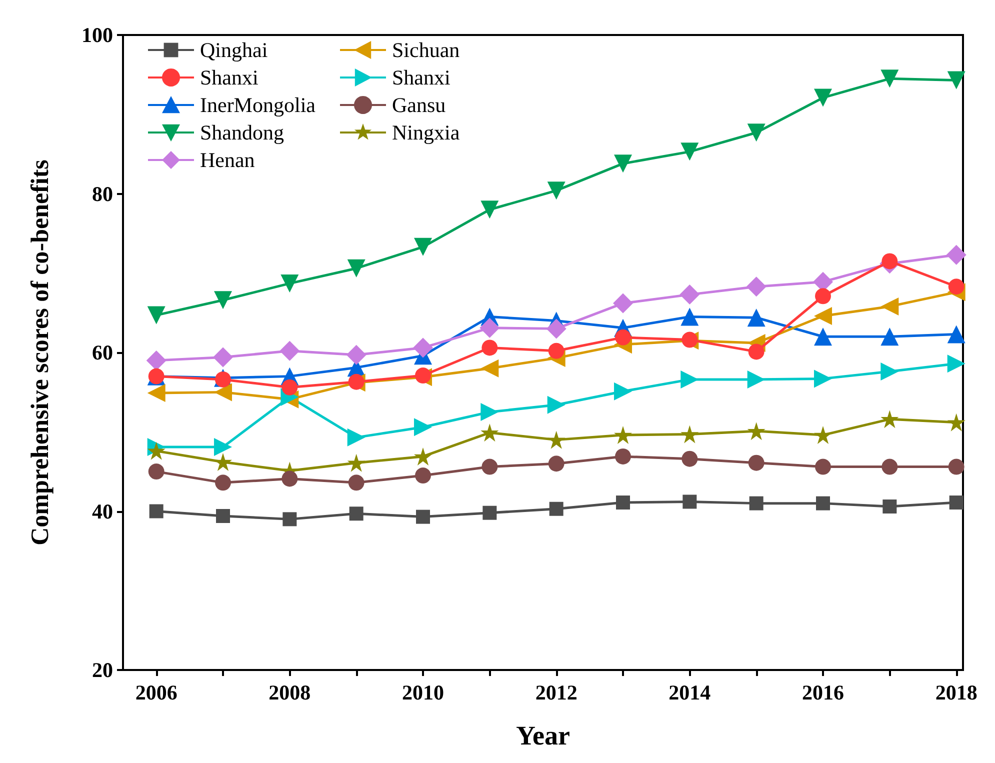 The image size is (995, 763). I want to click on legend-label: Henan, so click(228, 160).